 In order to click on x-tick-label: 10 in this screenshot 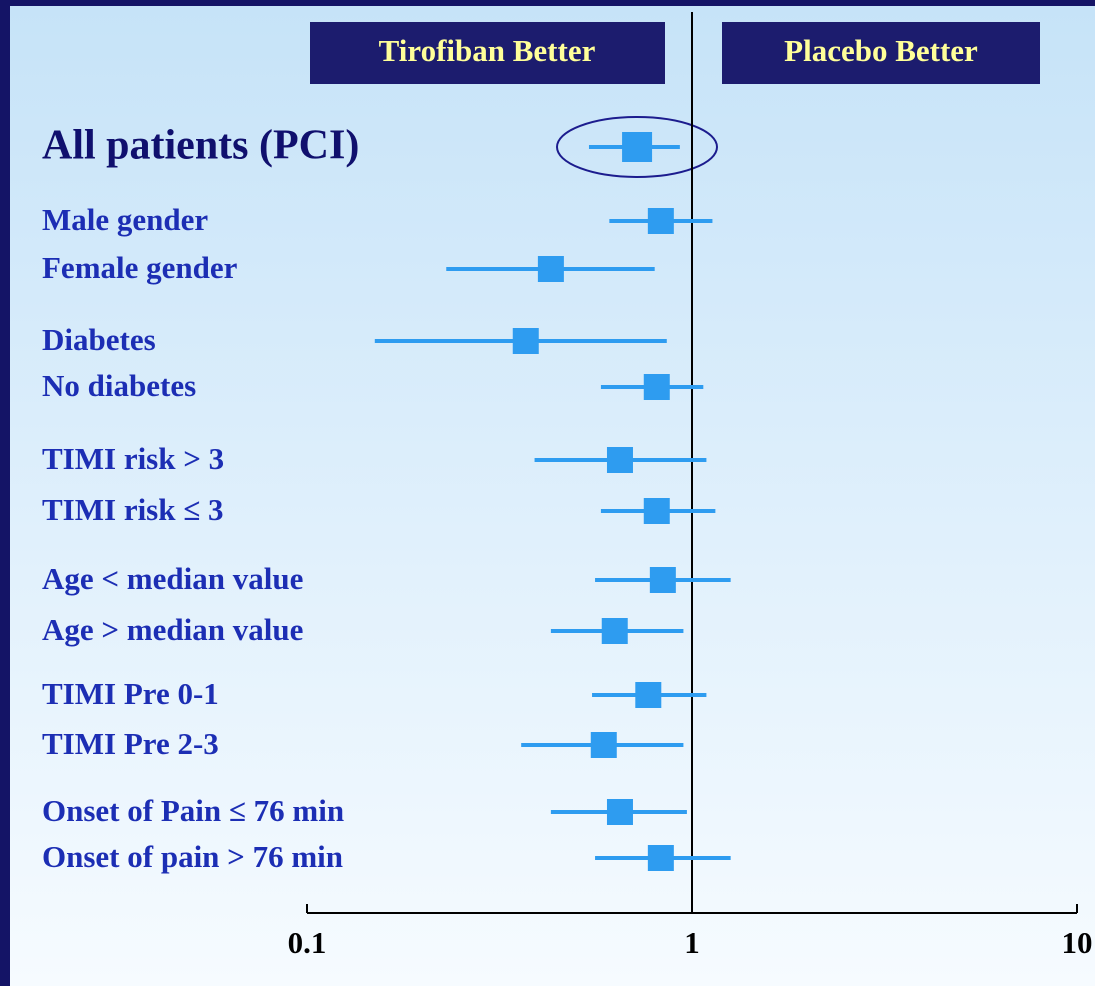, I will do `click(1077, 942)`.